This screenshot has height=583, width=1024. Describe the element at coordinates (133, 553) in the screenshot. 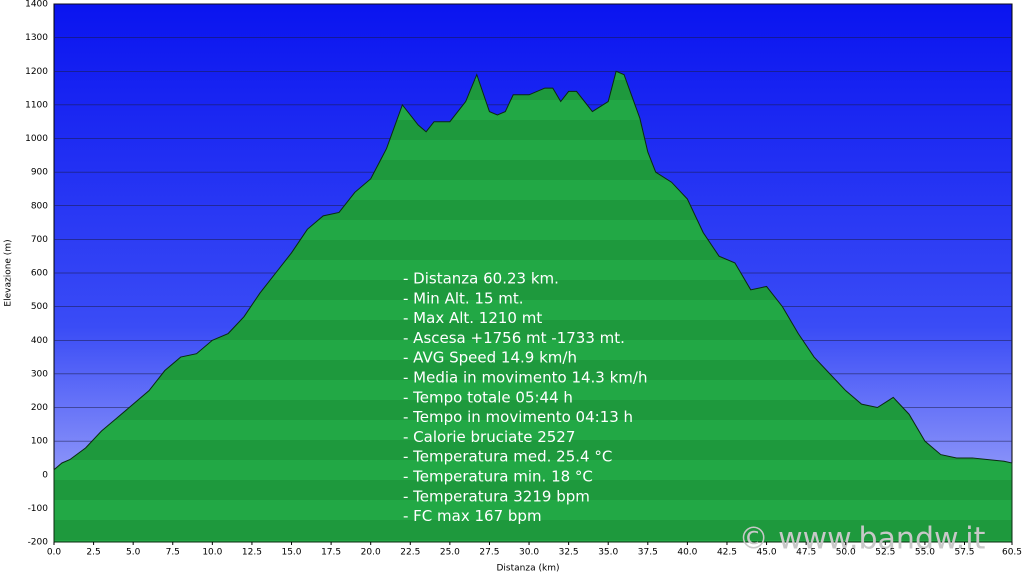

I see `x-tick-label: 5.0` at that location.